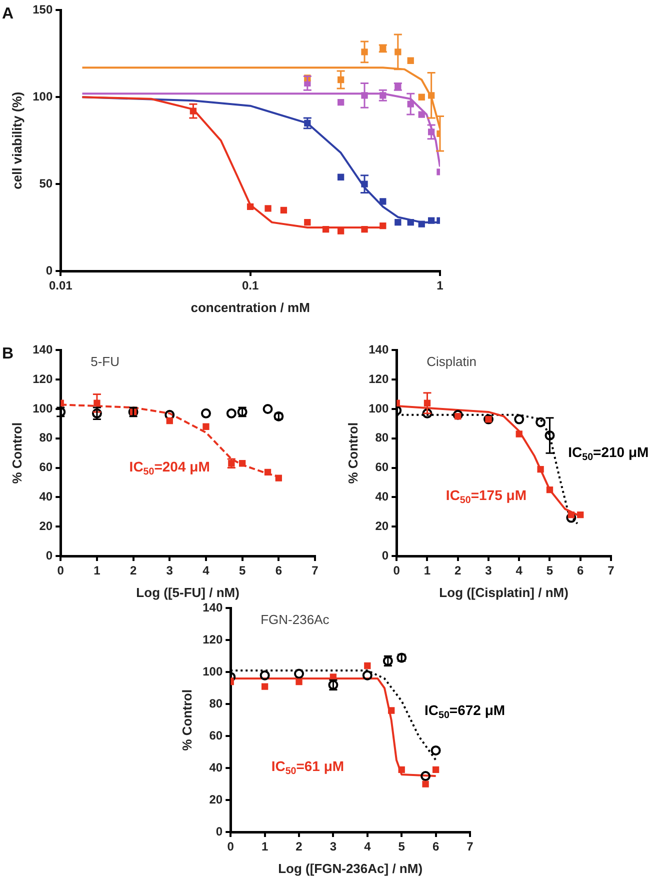 This screenshot has height=881, width=671. I want to click on chart-title: 5-FU, so click(105, 361).